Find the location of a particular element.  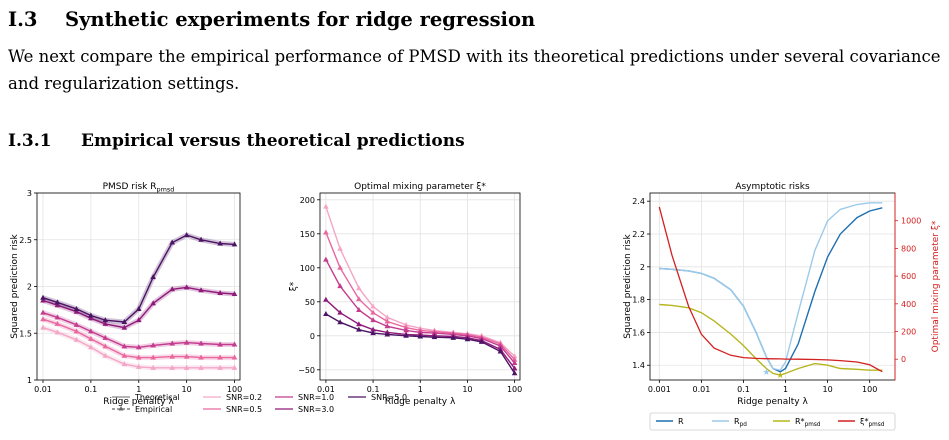

section-number: I.3 is located at coordinates (23, 19).